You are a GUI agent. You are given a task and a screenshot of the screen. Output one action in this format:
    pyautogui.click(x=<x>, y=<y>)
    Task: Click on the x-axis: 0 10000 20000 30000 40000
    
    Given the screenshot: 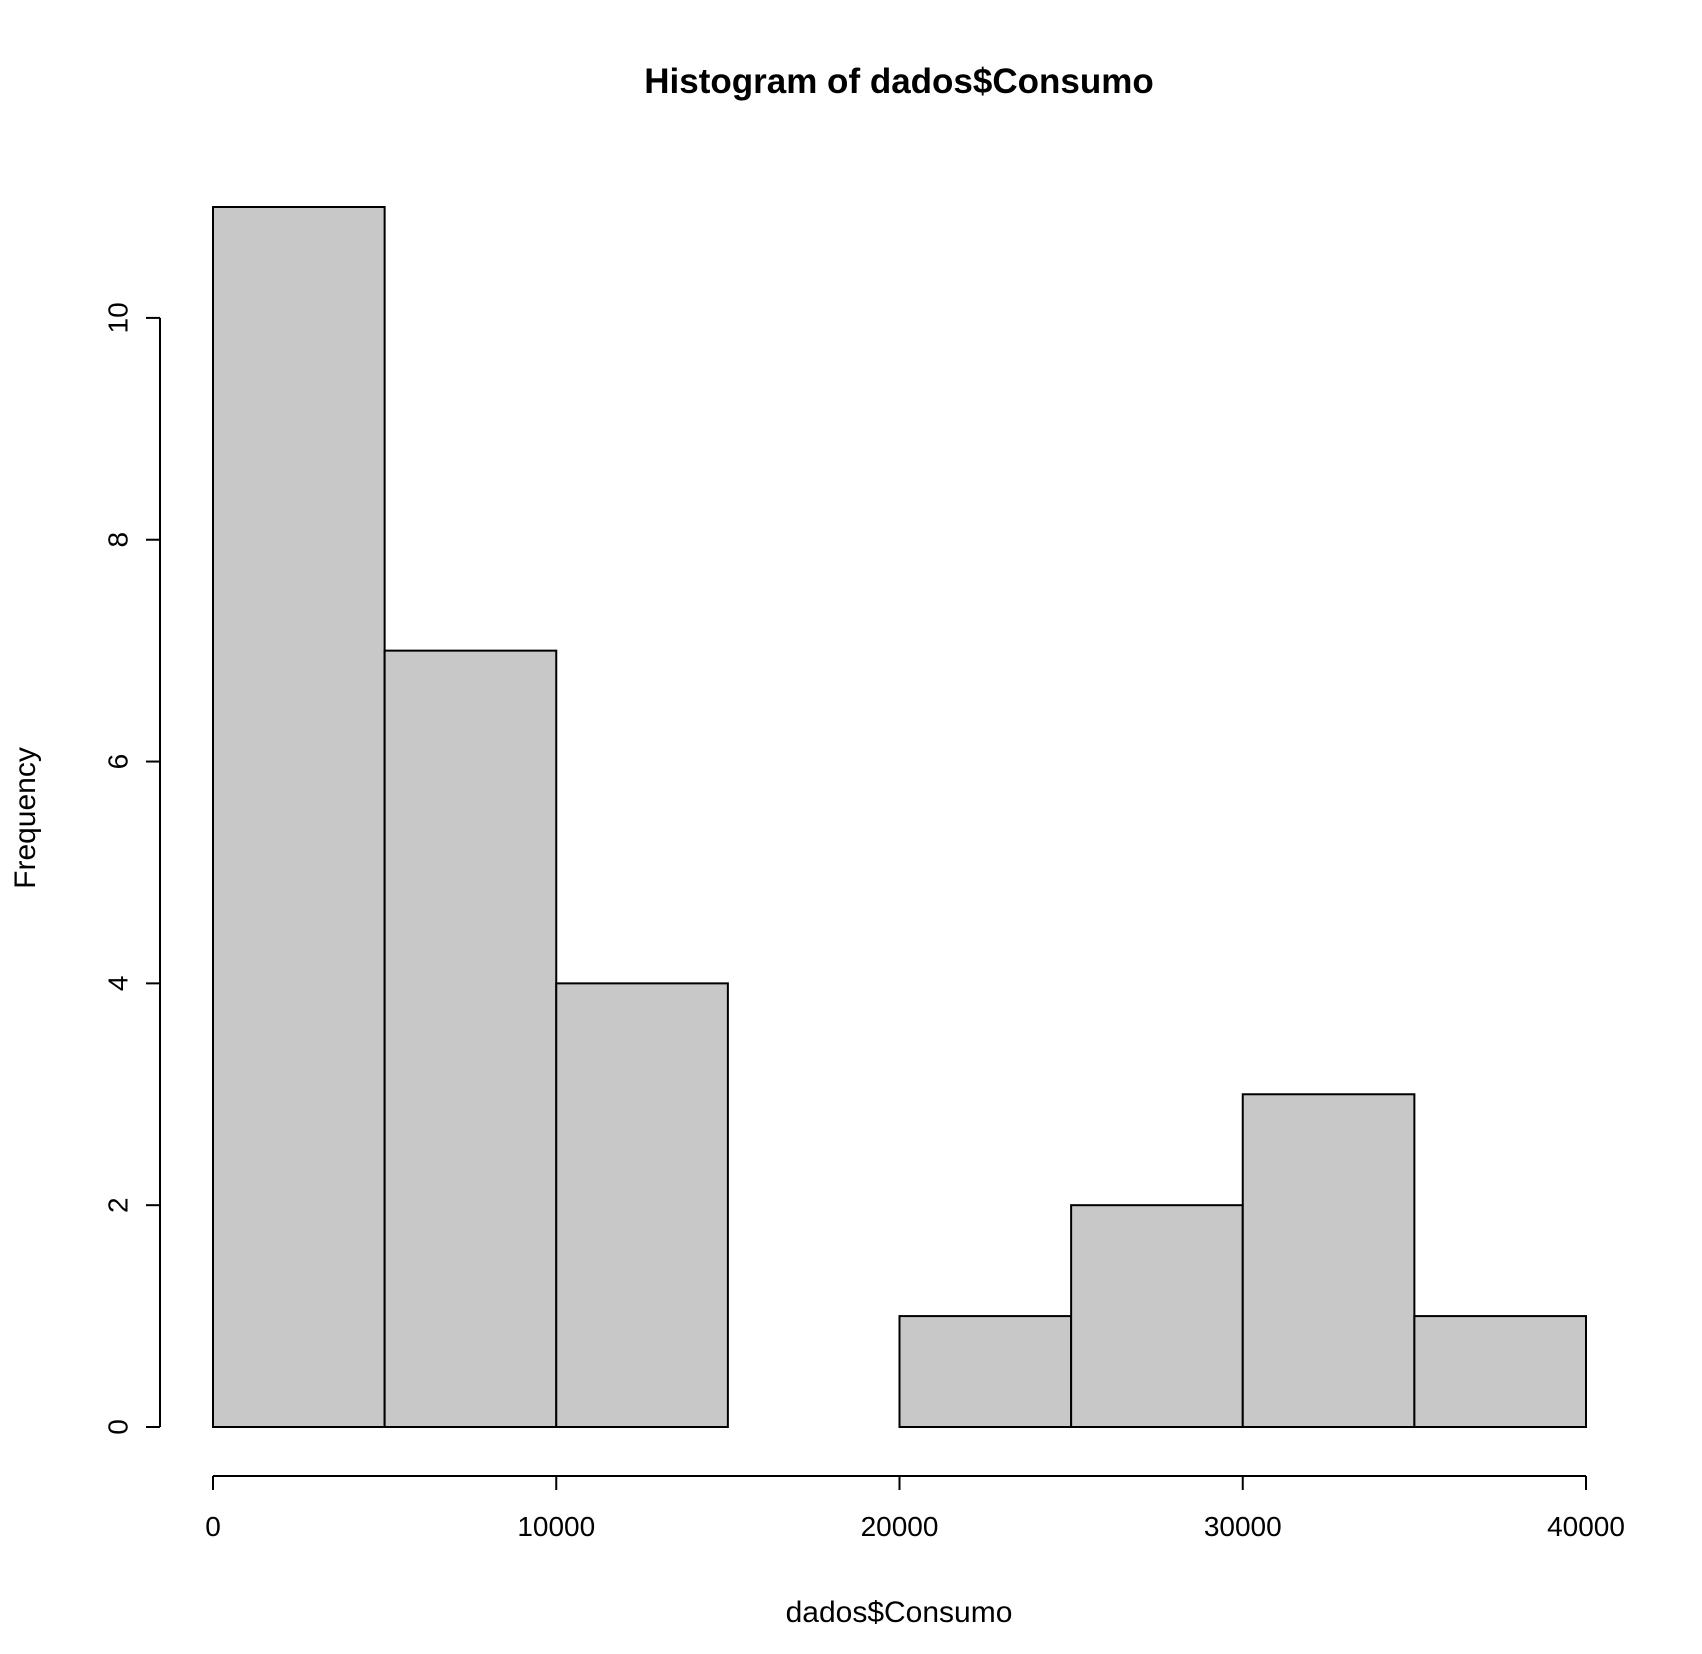 What is the action you would take?
    pyautogui.click(x=915, y=1508)
    